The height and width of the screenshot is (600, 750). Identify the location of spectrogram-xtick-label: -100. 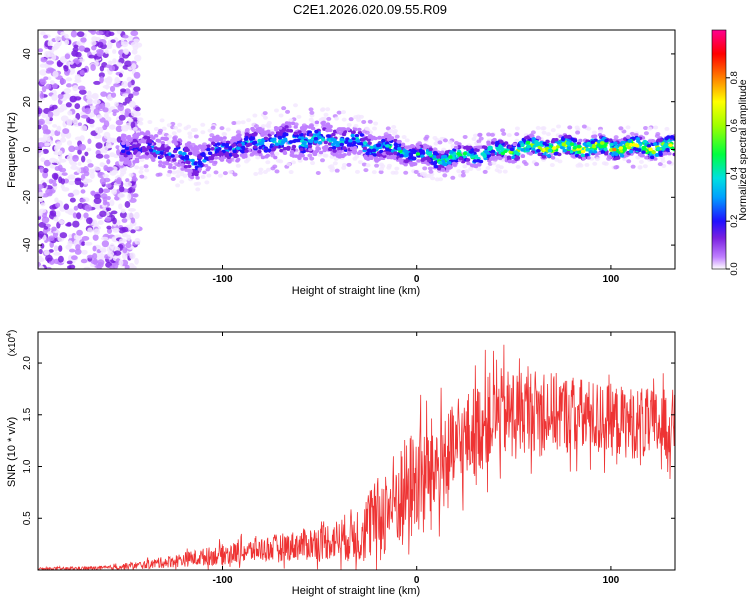
(222, 279).